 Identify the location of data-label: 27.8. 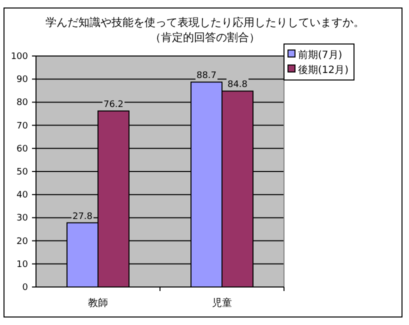
(82, 217).